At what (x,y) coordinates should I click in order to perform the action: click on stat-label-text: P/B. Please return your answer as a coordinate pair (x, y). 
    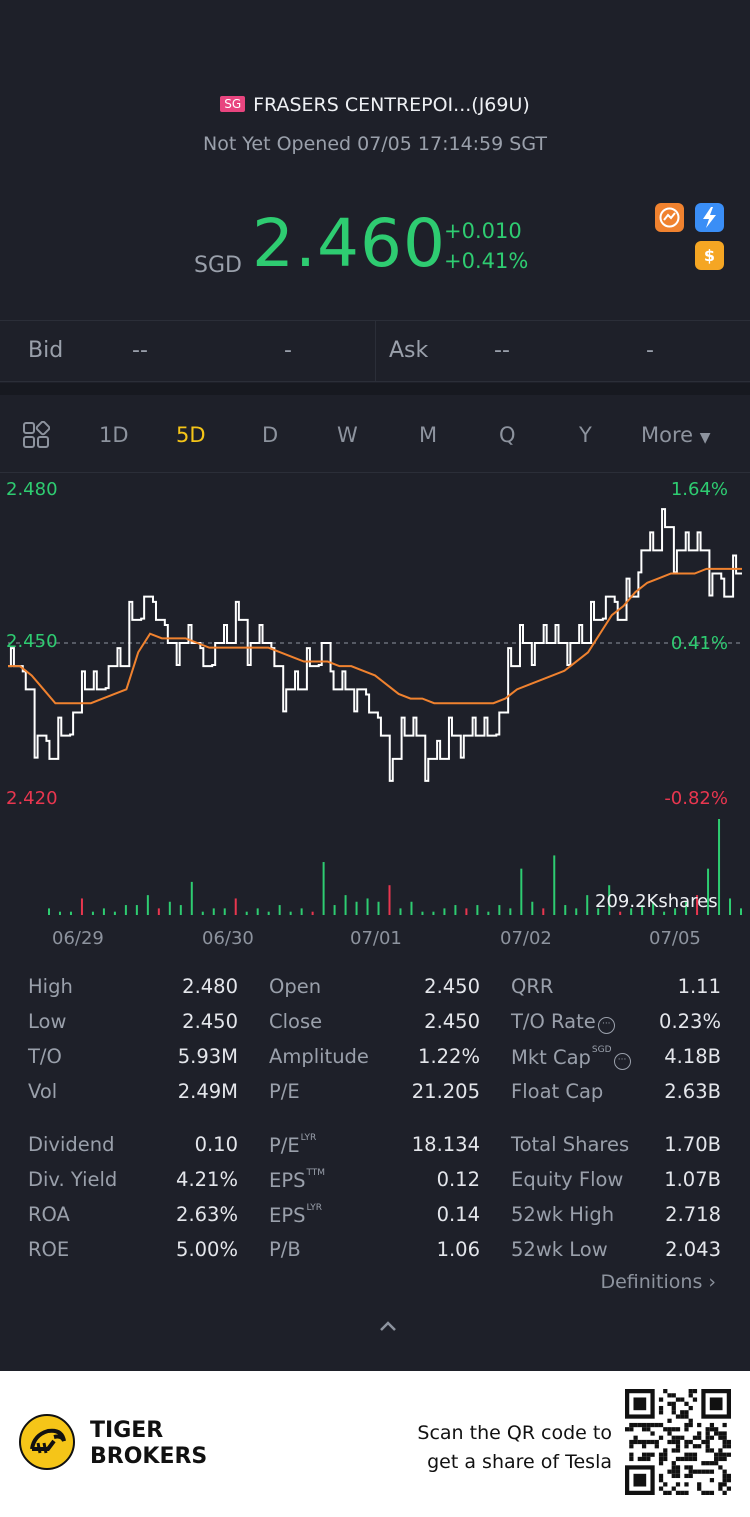
    Looking at the image, I should click on (285, 1249).